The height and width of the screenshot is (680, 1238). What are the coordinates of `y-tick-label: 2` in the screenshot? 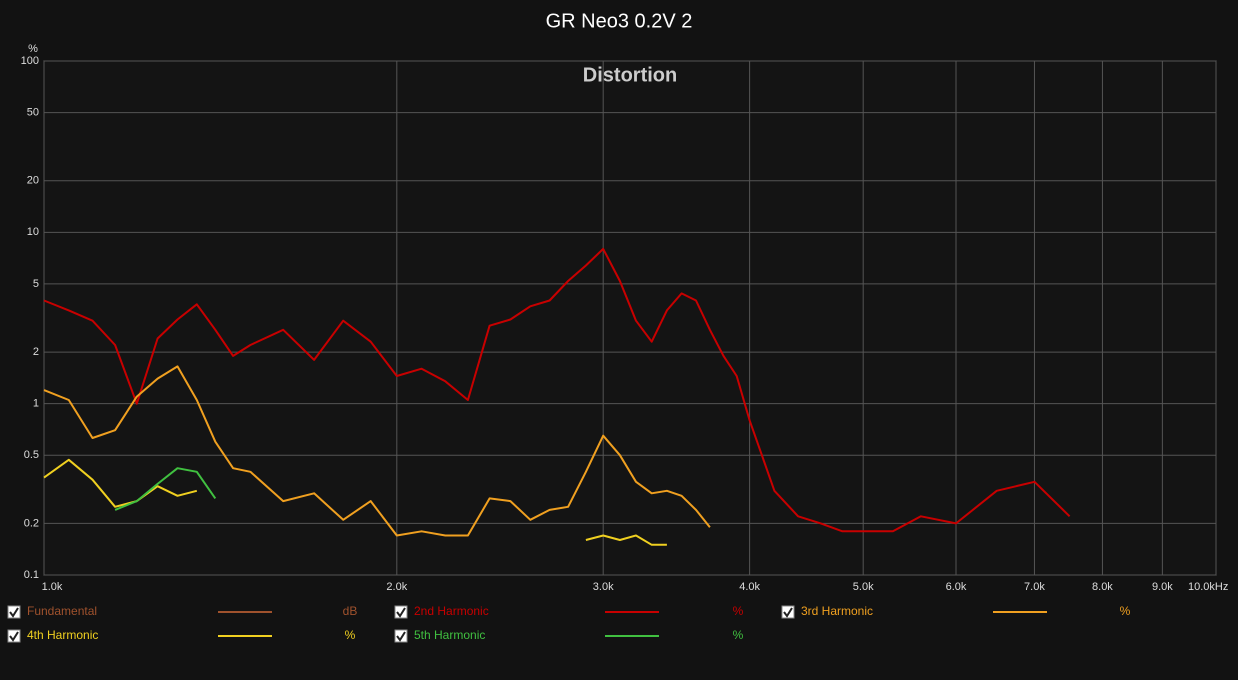 It's located at (36, 352).